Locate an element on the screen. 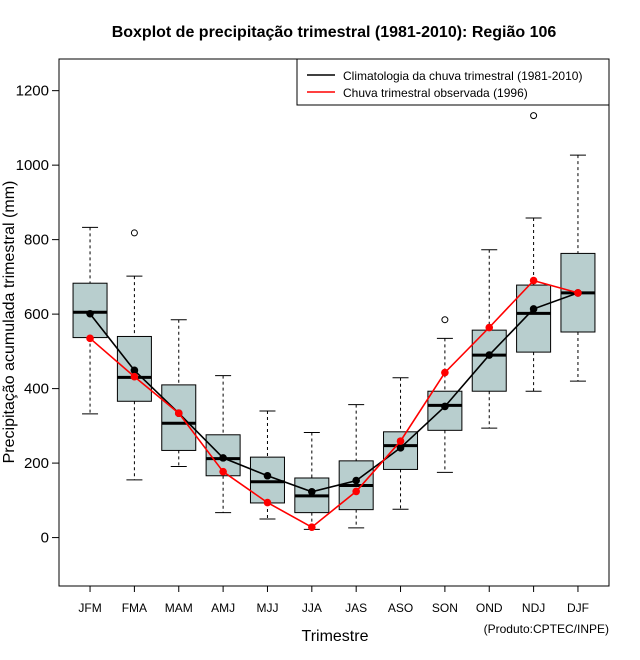 This screenshot has height=660, width=640. point-observed-ond is located at coordinates (489, 327).